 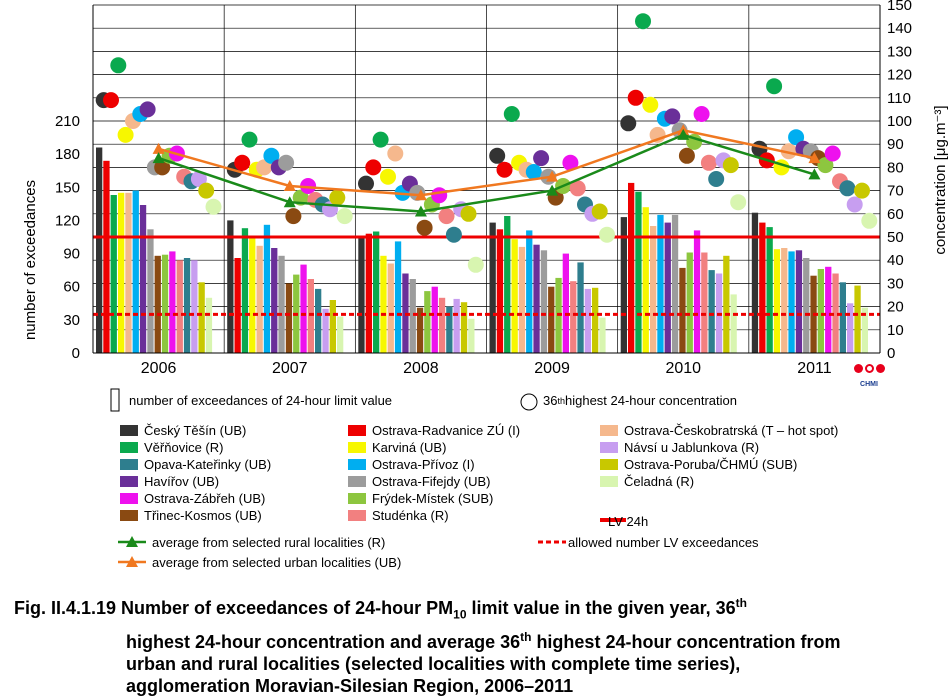 What do you see at coordinates (686, 641) in the screenshot?
I see `caption-line2b: highest 24-hour concentration from` at bounding box center [686, 641].